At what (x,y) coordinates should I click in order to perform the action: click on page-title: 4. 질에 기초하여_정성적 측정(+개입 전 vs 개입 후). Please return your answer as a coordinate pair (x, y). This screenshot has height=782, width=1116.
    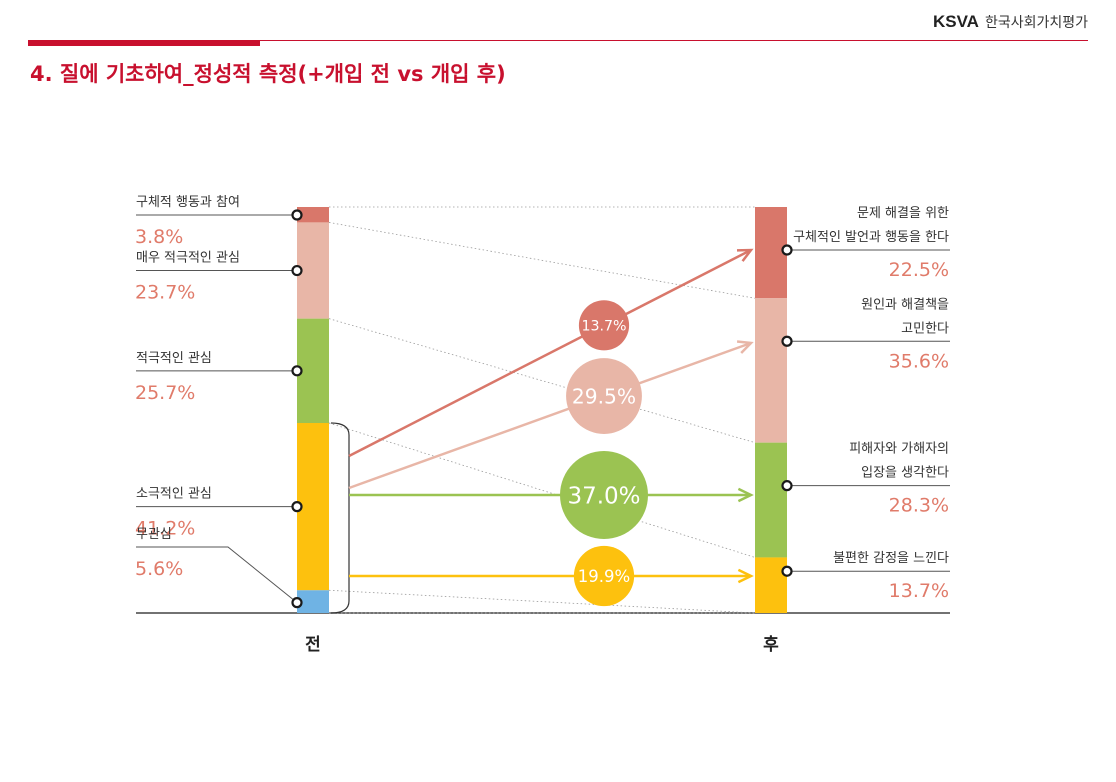
    Looking at the image, I should click on (268, 74).